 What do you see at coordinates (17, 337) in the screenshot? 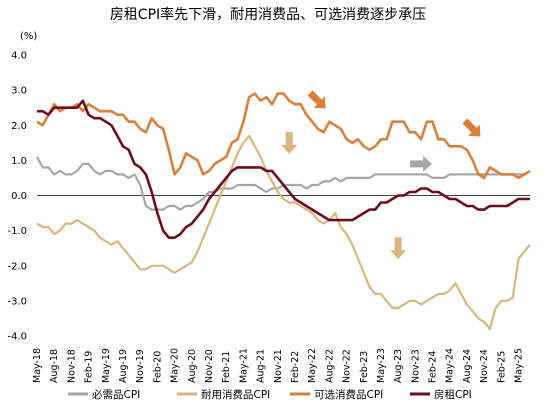
I see `y-tick-label: -4.0` at bounding box center [17, 337].